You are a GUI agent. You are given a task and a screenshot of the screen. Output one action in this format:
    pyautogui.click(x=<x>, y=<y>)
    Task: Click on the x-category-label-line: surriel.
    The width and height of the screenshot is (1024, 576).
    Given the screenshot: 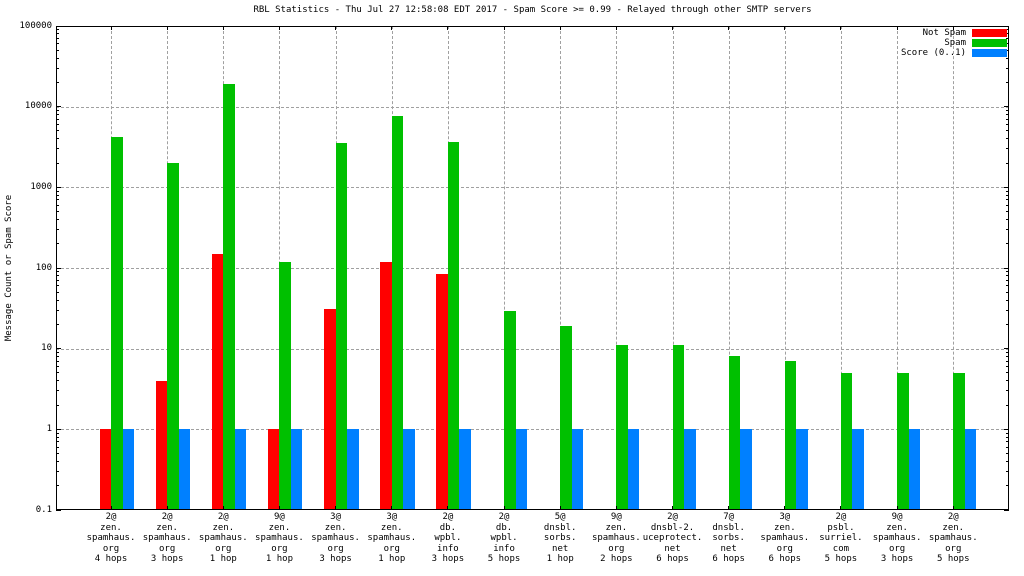 What is the action you would take?
    pyautogui.click(x=841, y=538)
    